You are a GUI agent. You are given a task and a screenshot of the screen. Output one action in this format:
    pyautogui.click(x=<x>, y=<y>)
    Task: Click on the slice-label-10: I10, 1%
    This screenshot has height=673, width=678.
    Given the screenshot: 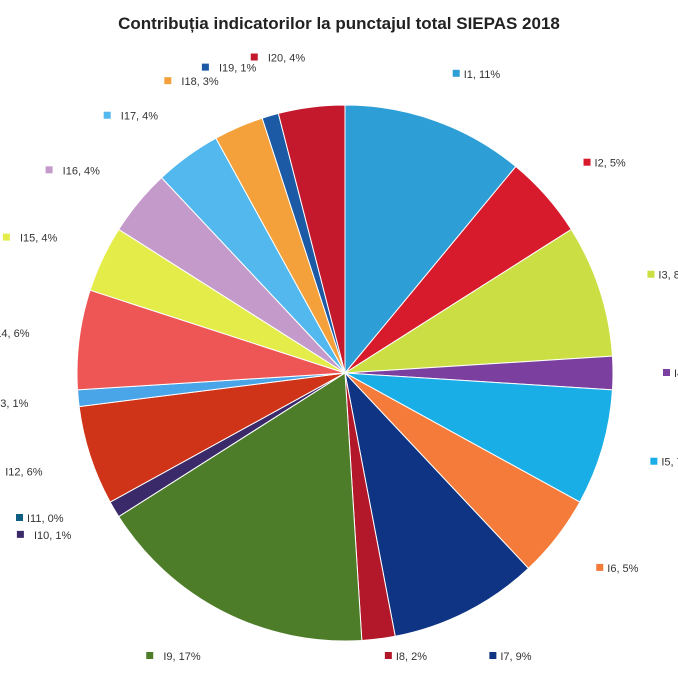 What is the action you would take?
    pyautogui.click(x=44, y=536)
    